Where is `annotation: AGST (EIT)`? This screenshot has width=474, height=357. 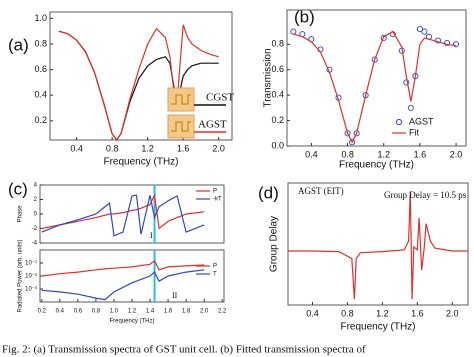 annotation: AGST (EIT) is located at coordinates (321, 191).